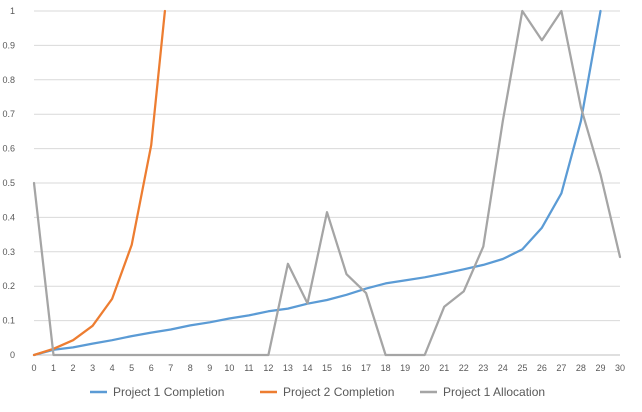  I want to click on y-tick-label: 0.4, so click(8, 217).